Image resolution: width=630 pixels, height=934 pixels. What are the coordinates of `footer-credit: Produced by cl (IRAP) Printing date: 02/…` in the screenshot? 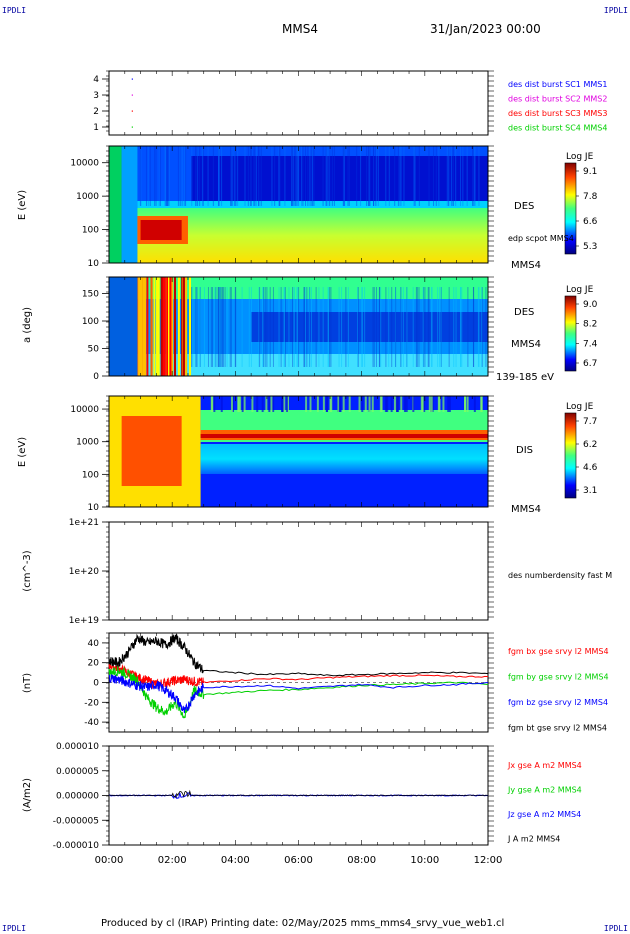 It's located at (303, 923).